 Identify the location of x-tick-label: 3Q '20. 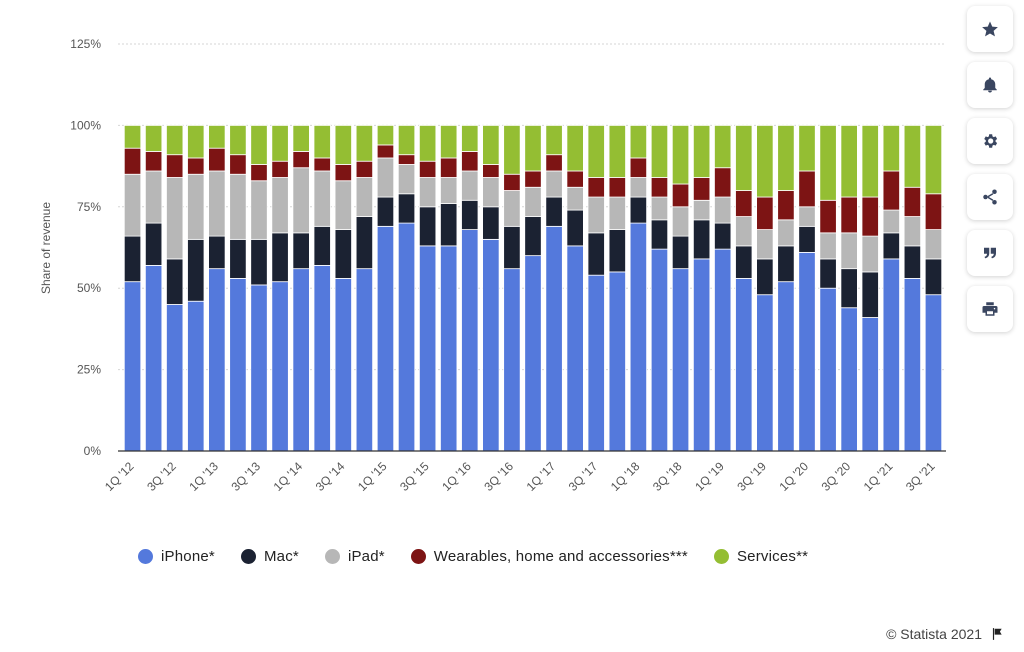
(836, 476).